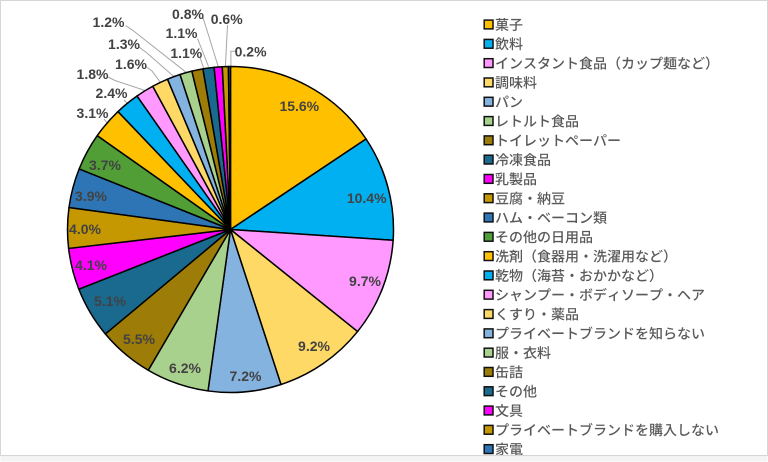 The width and height of the screenshot is (768, 462). Describe the element at coordinates (299, 106) in the screenshot. I see `svg-text: 15.6%` at that location.